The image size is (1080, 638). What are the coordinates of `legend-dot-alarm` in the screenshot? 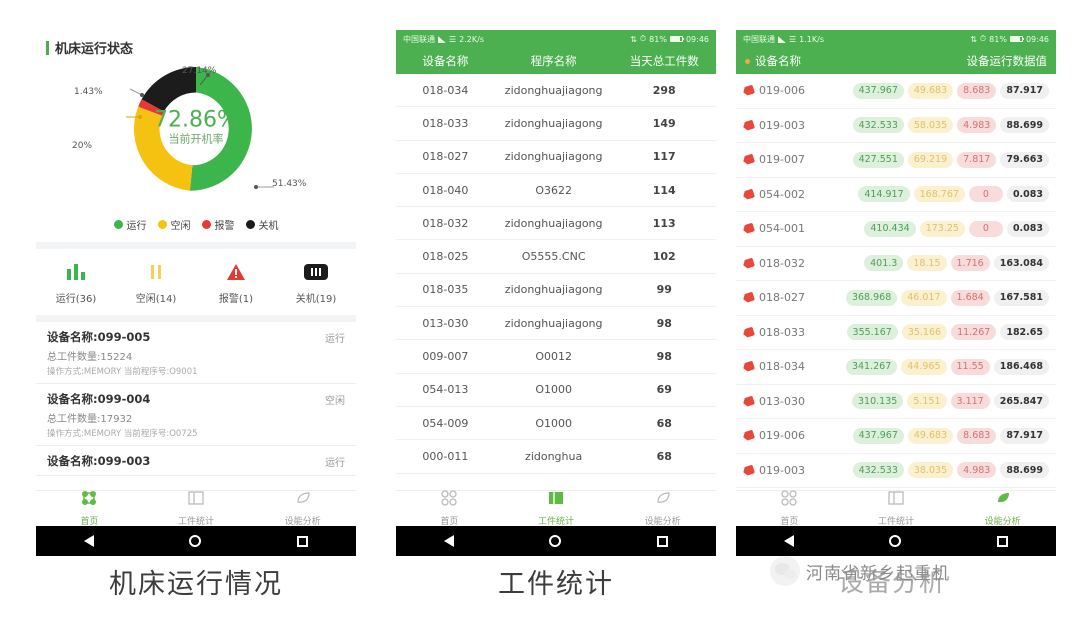 It's located at (206, 224).